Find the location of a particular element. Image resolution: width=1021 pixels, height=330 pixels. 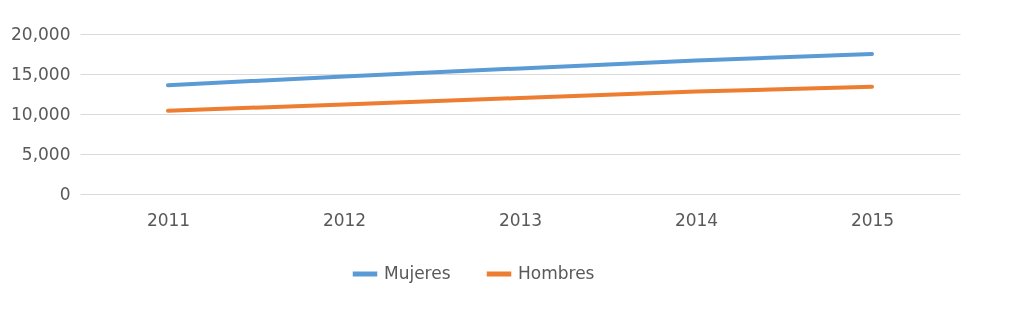

x-tick-label: 2014 is located at coordinates (696, 219).